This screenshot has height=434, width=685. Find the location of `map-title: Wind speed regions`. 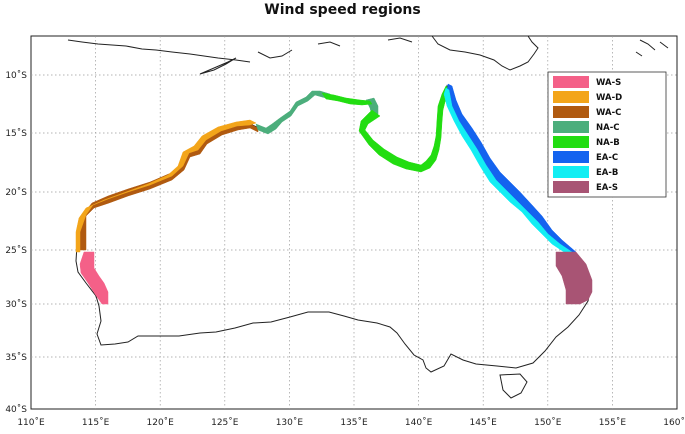

map-title: Wind speed regions is located at coordinates (342, 10).